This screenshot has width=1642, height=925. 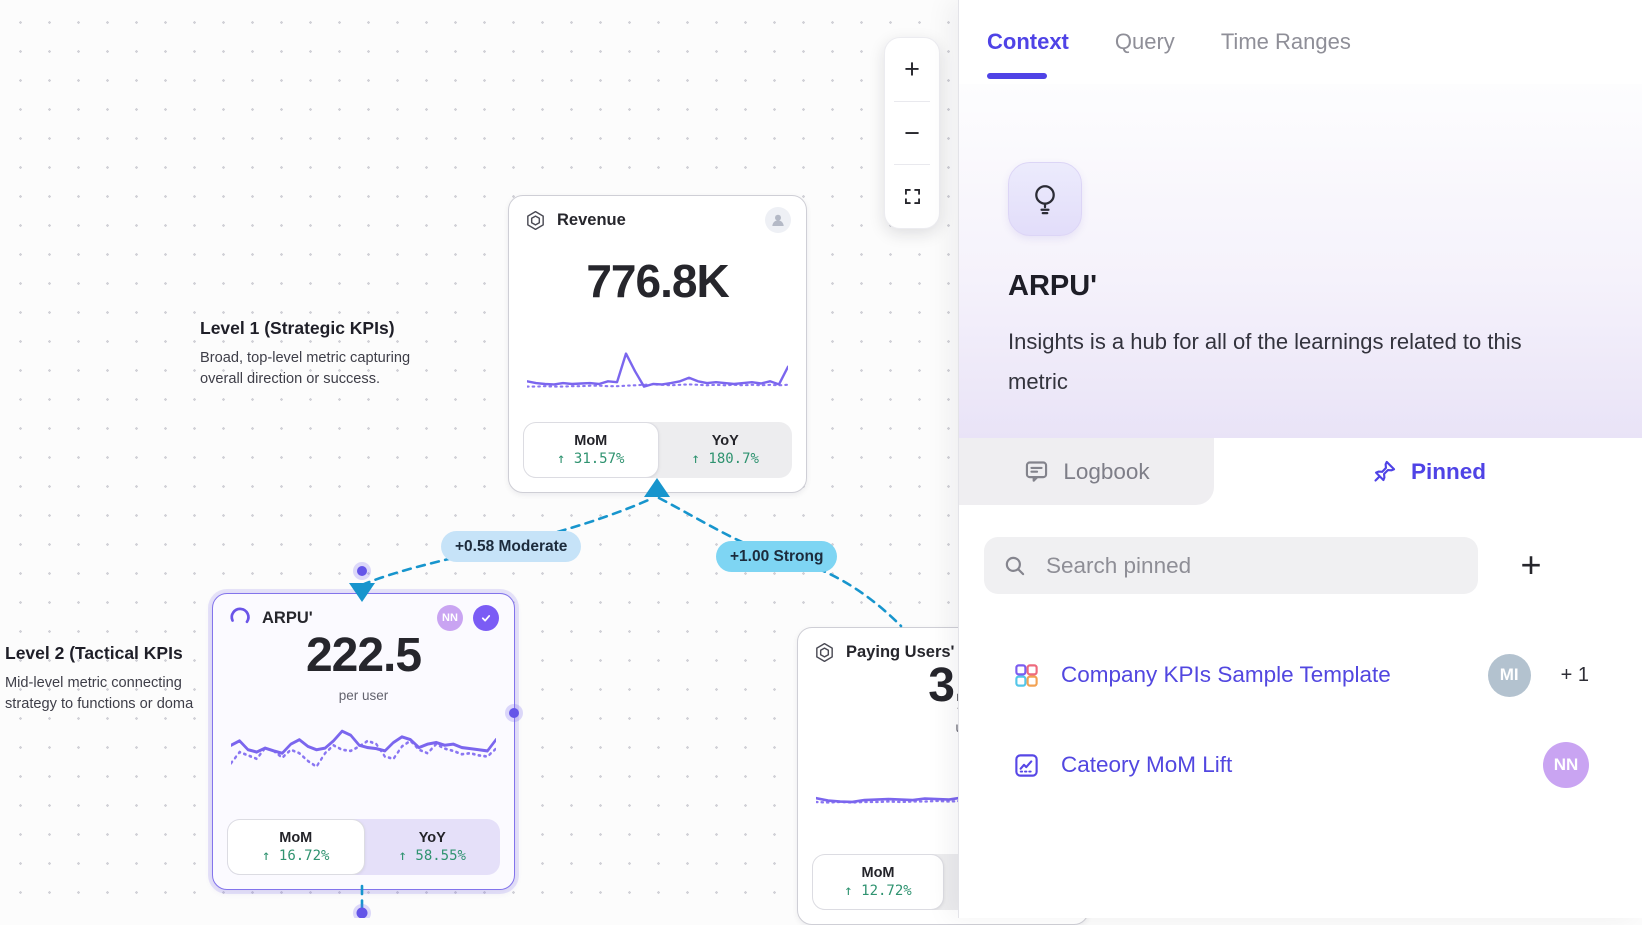 What do you see at coordinates (1574, 674) in the screenshot?
I see `additional-collaborators-count: + 1` at bounding box center [1574, 674].